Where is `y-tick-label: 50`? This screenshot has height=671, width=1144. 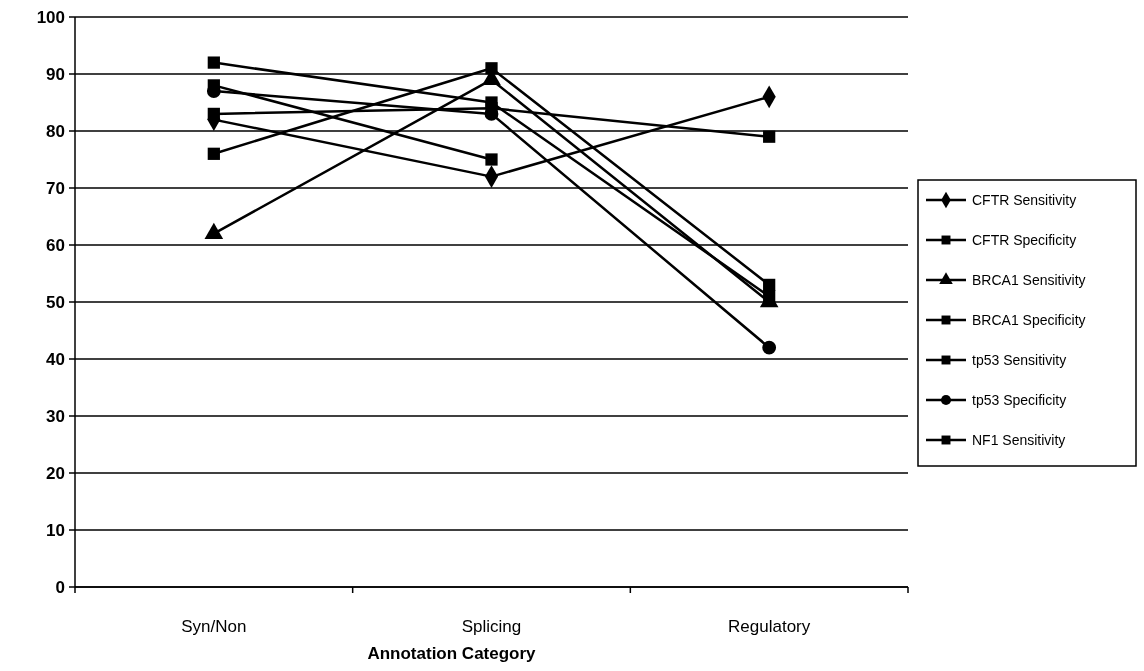 y-tick-label: 50 is located at coordinates (55, 302).